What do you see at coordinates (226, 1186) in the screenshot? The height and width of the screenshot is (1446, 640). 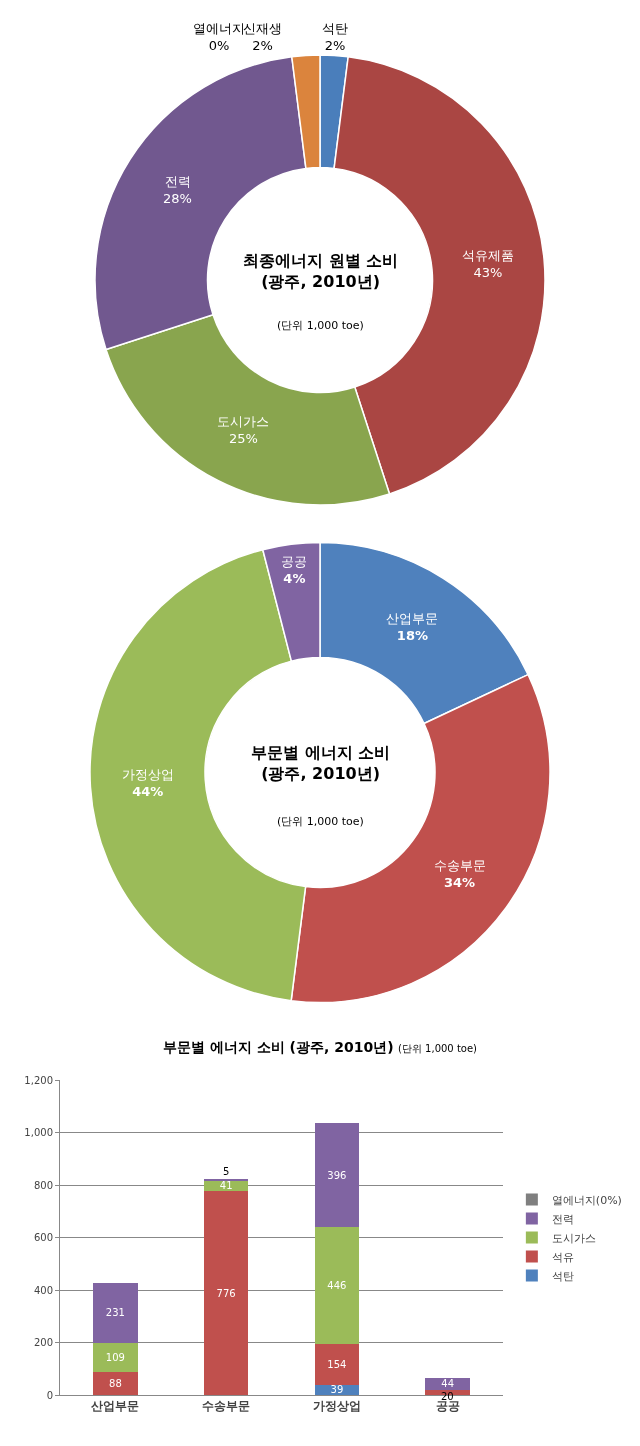 I see `data-label: 41` at bounding box center [226, 1186].